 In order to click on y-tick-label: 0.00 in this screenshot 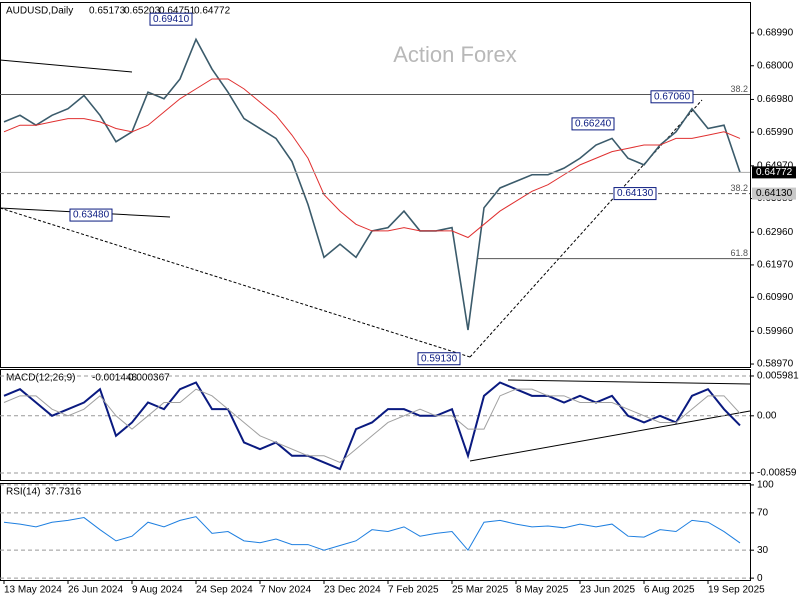, I will do `click(767, 415)`.